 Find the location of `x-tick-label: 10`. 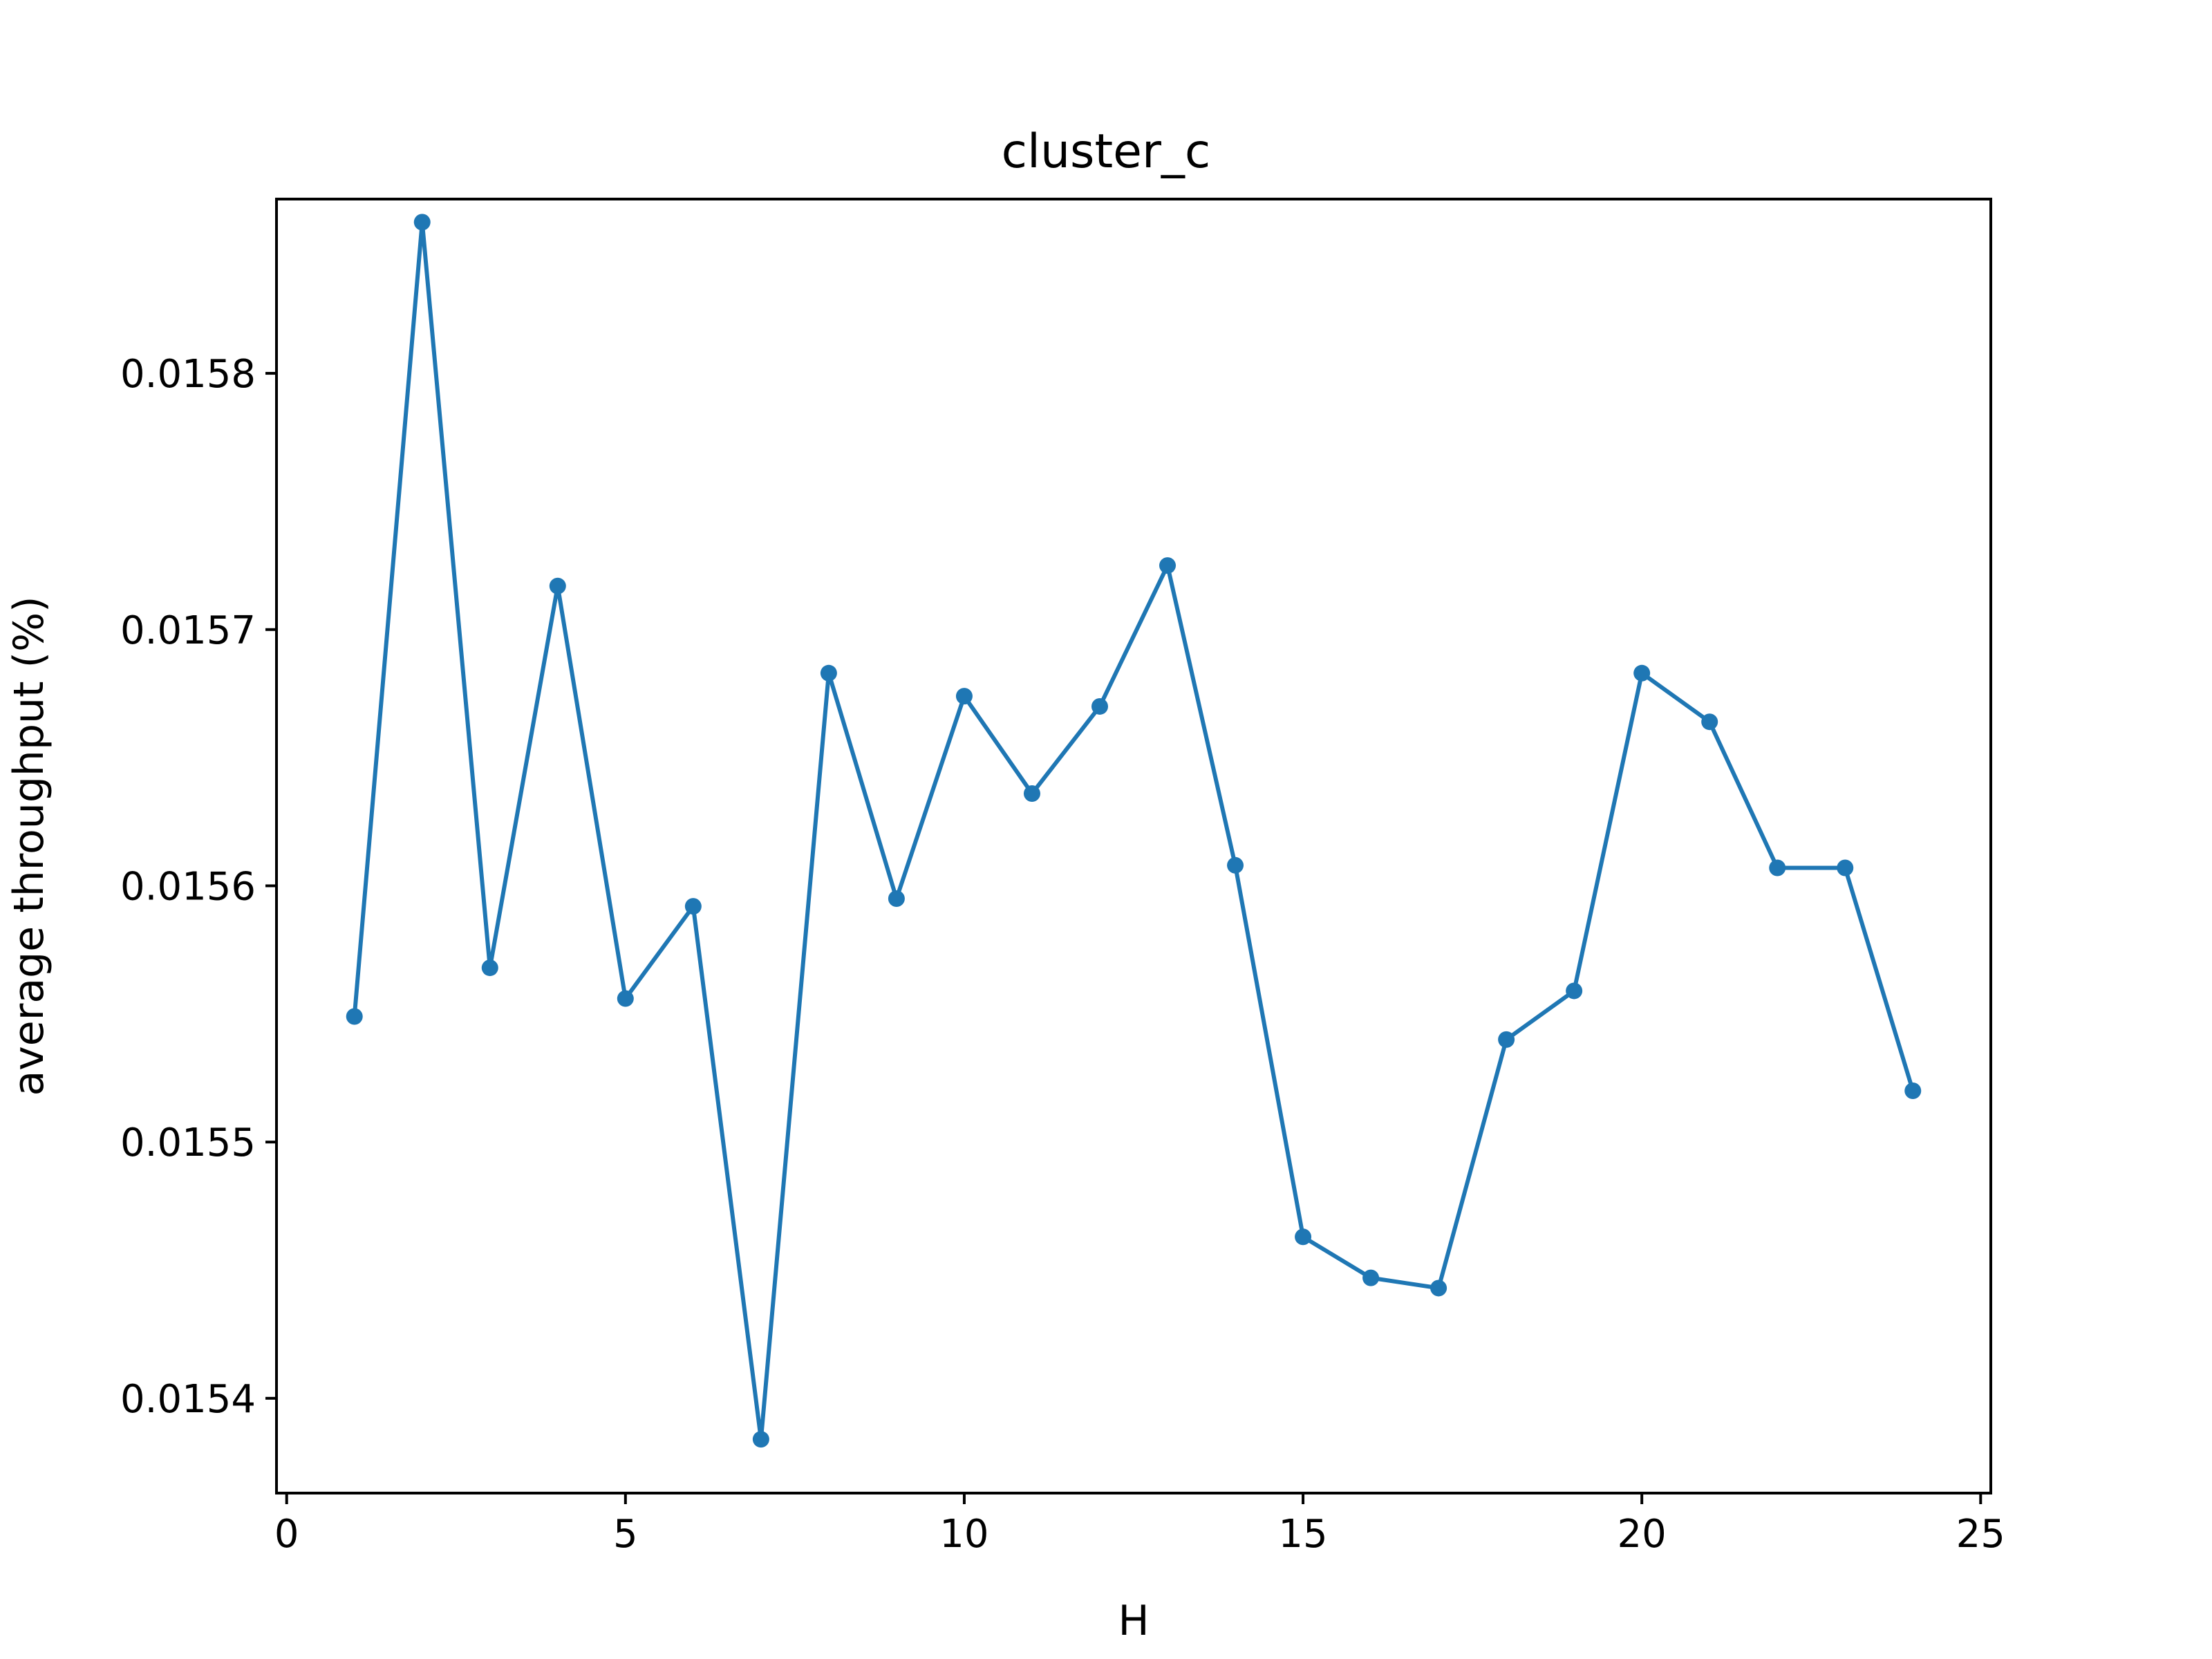

x-tick-label: 10 is located at coordinates (964, 1535).